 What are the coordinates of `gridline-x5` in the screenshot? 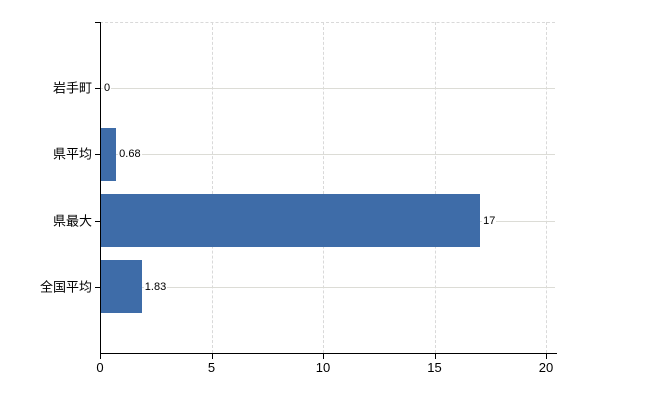 It's located at (212, 187).